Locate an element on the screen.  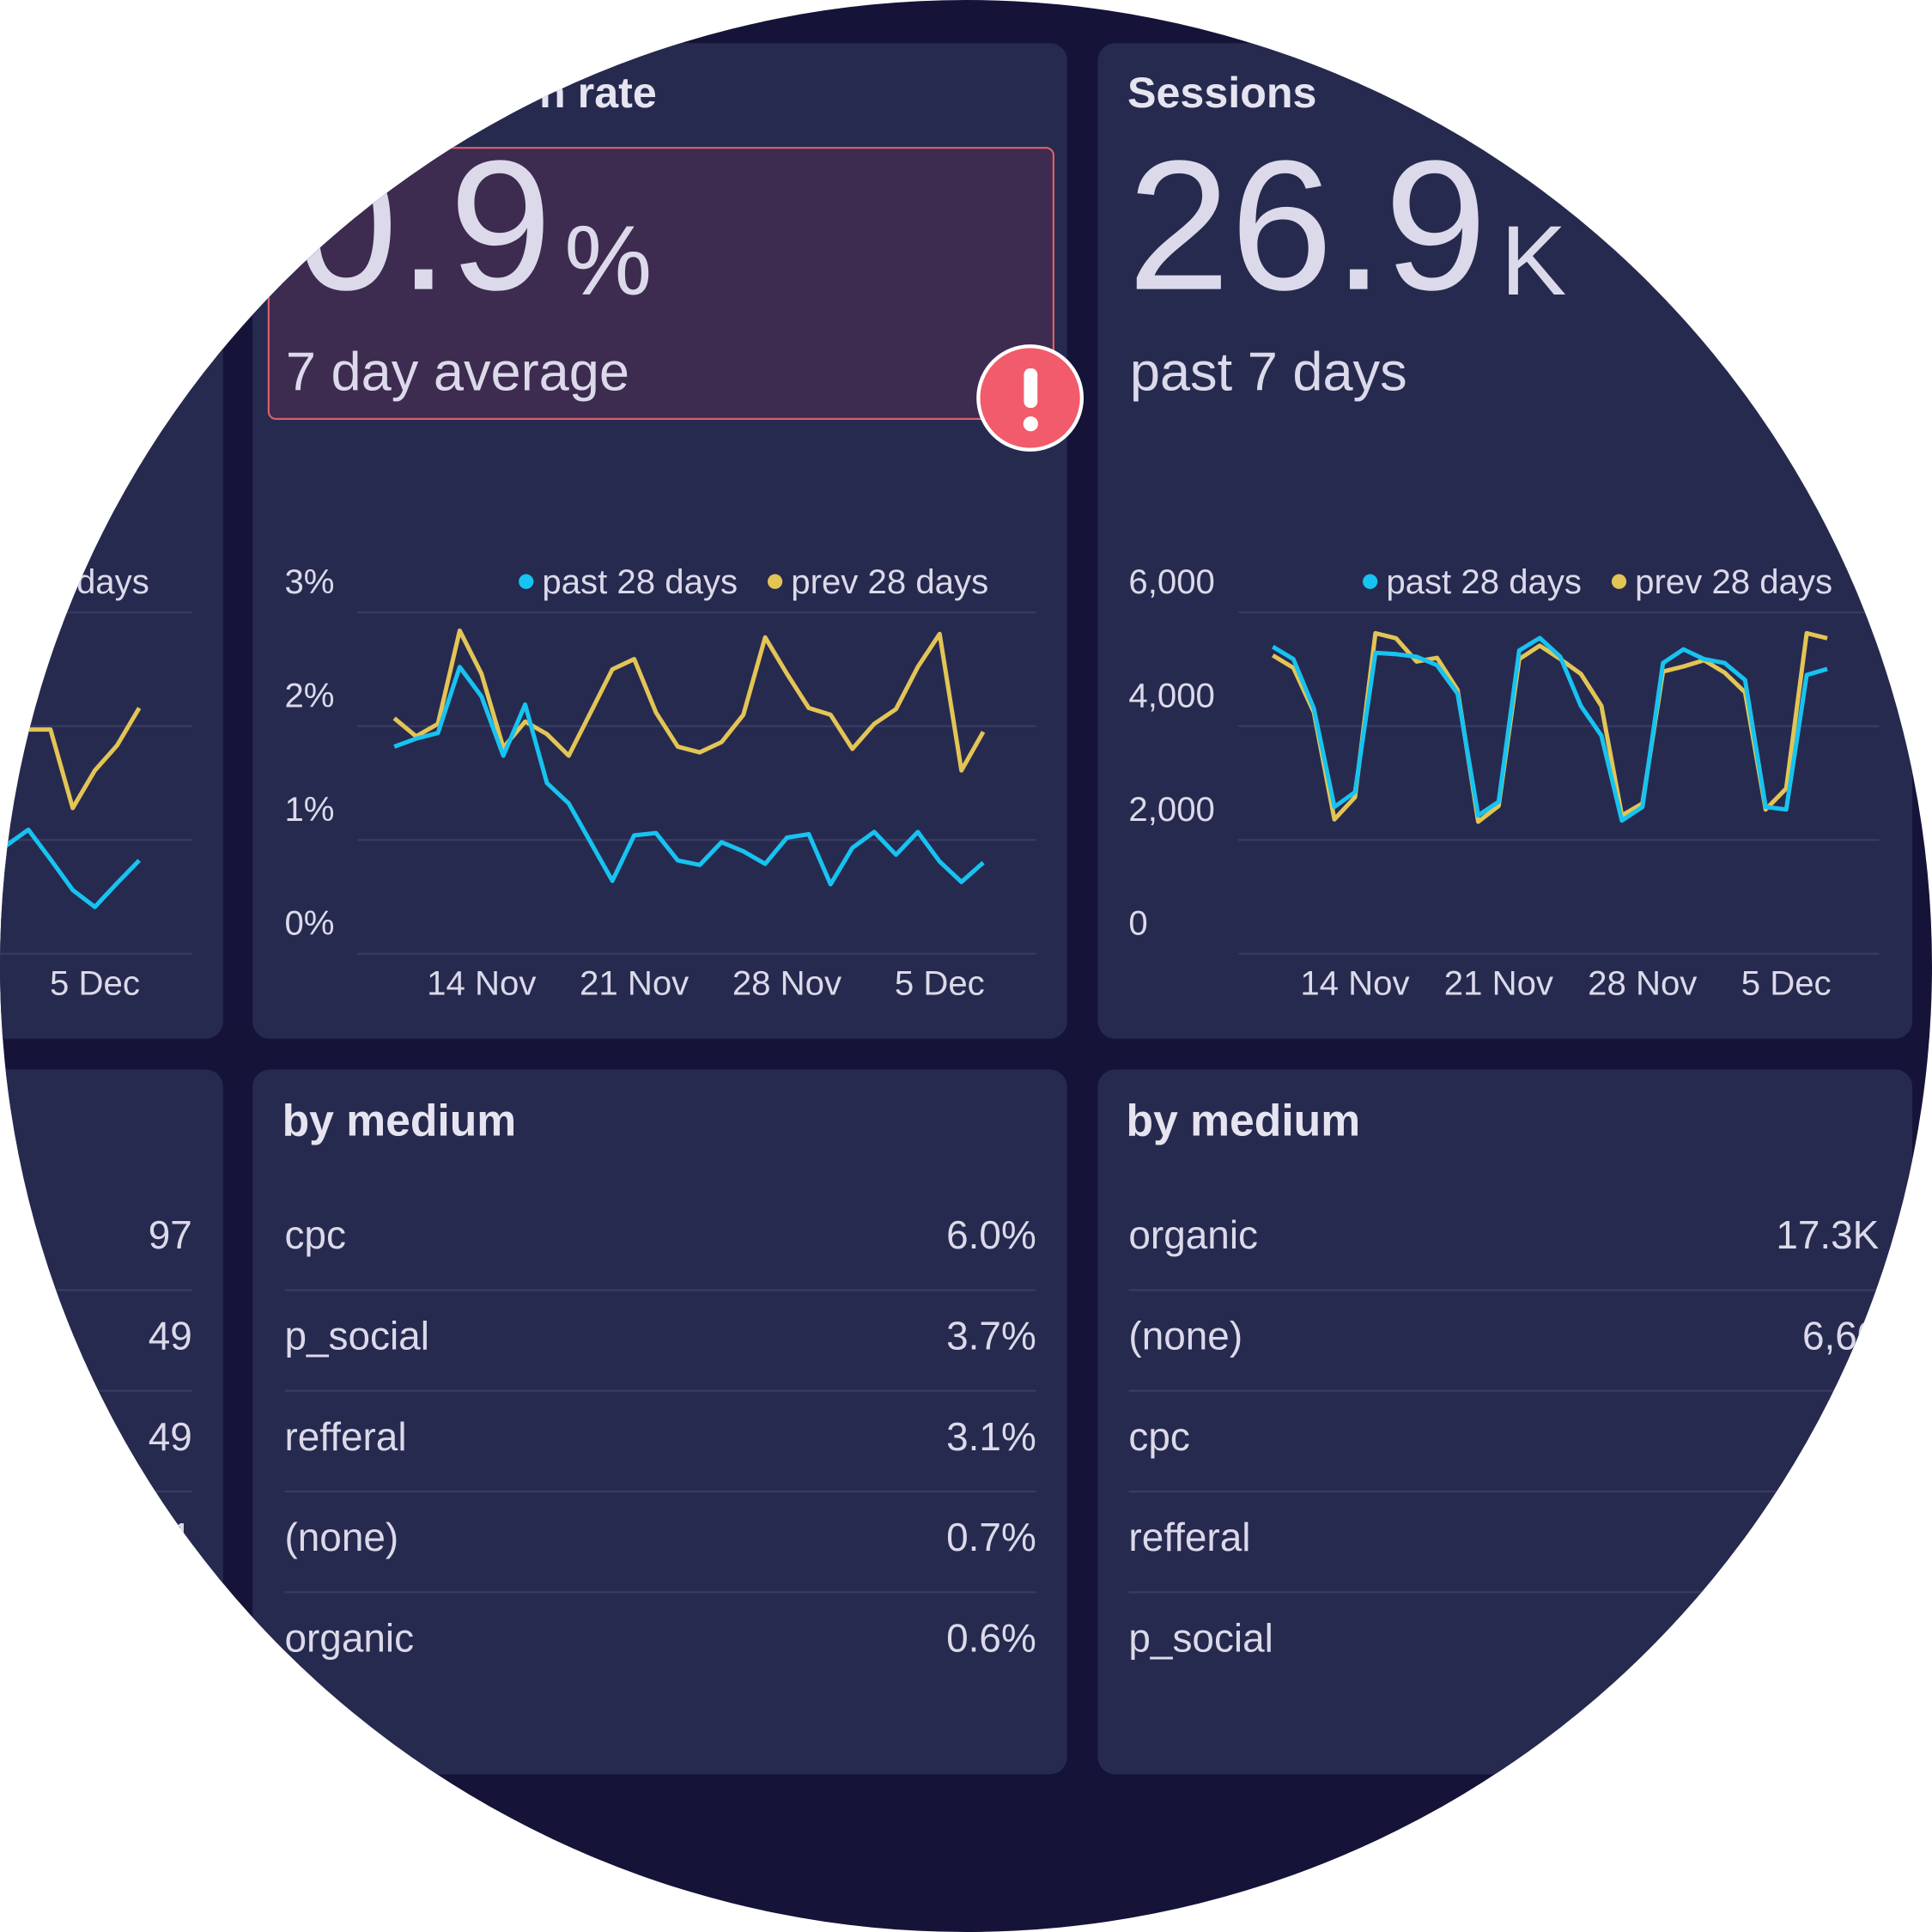
y-tick-label: 0 is located at coordinates (1137, 922).